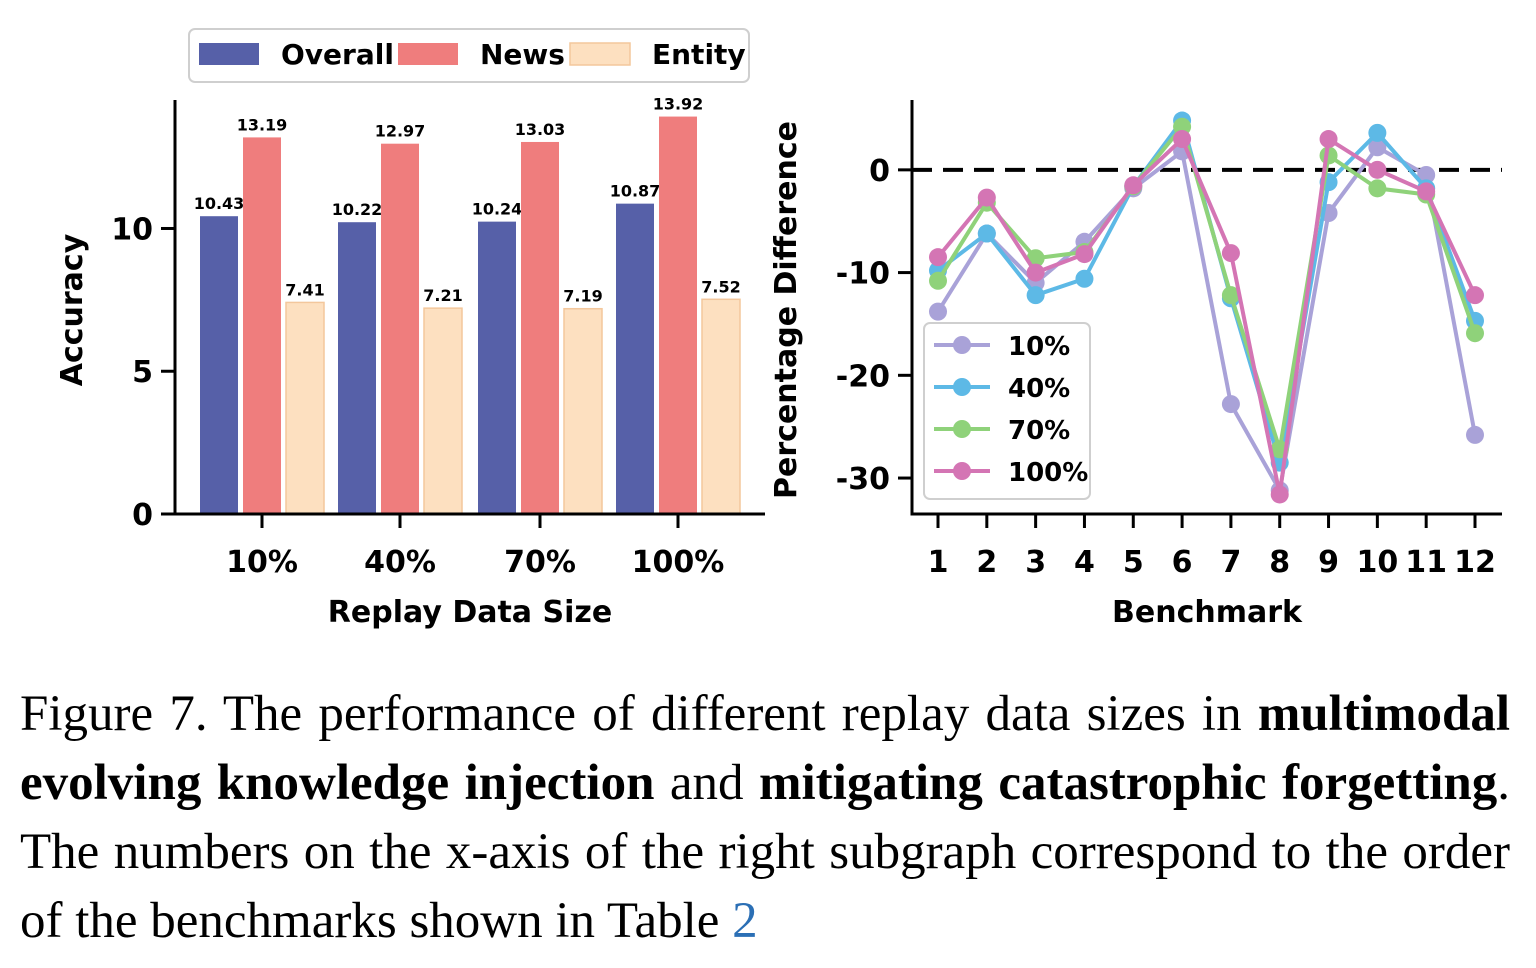 The width and height of the screenshot is (1536, 968). I want to click on x-tick-label: 100%, so click(678, 562).